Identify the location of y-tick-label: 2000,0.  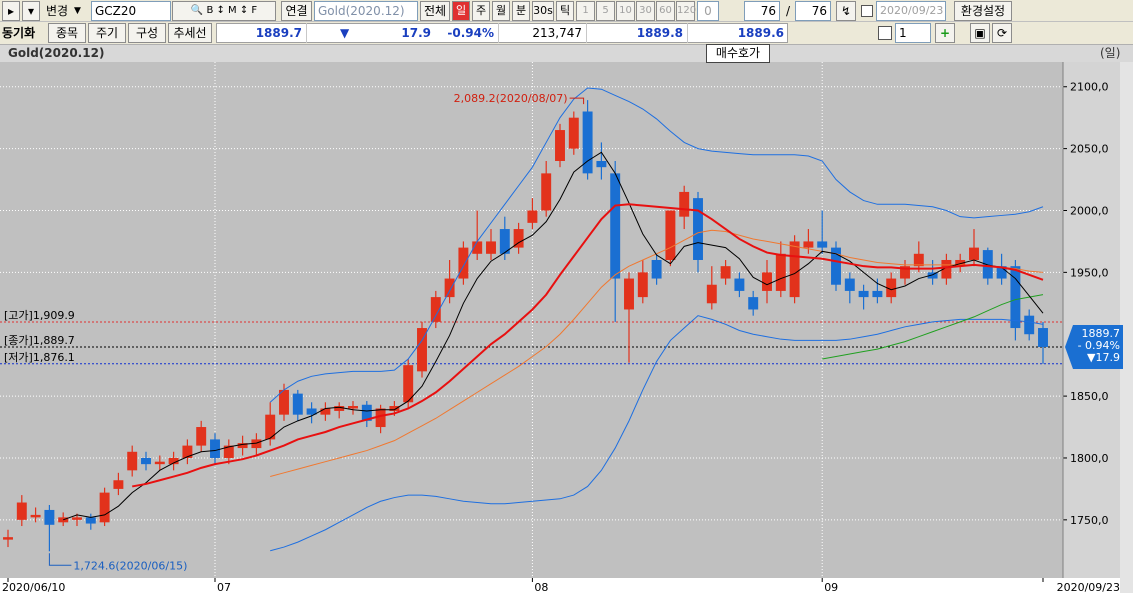
(1089, 210).